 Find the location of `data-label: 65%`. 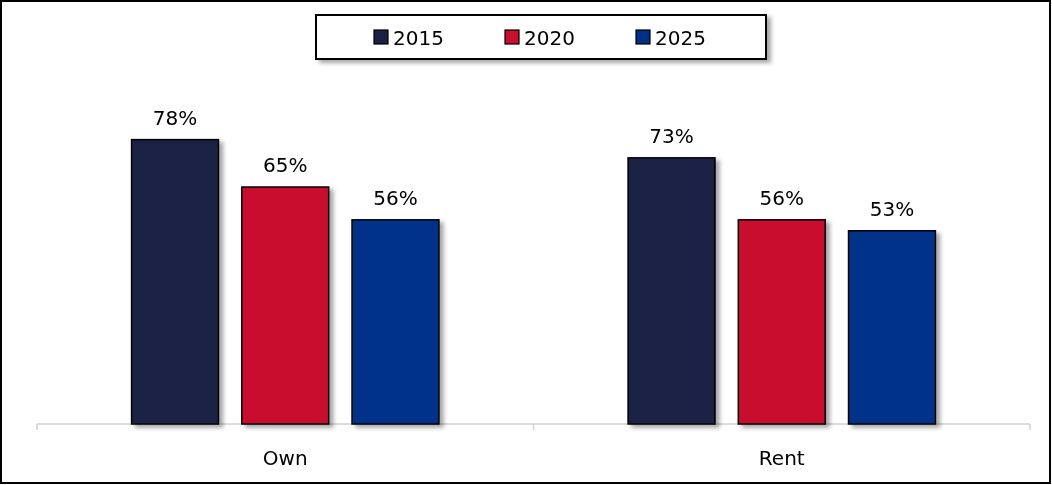

data-label: 65% is located at coordinates (285, 165).